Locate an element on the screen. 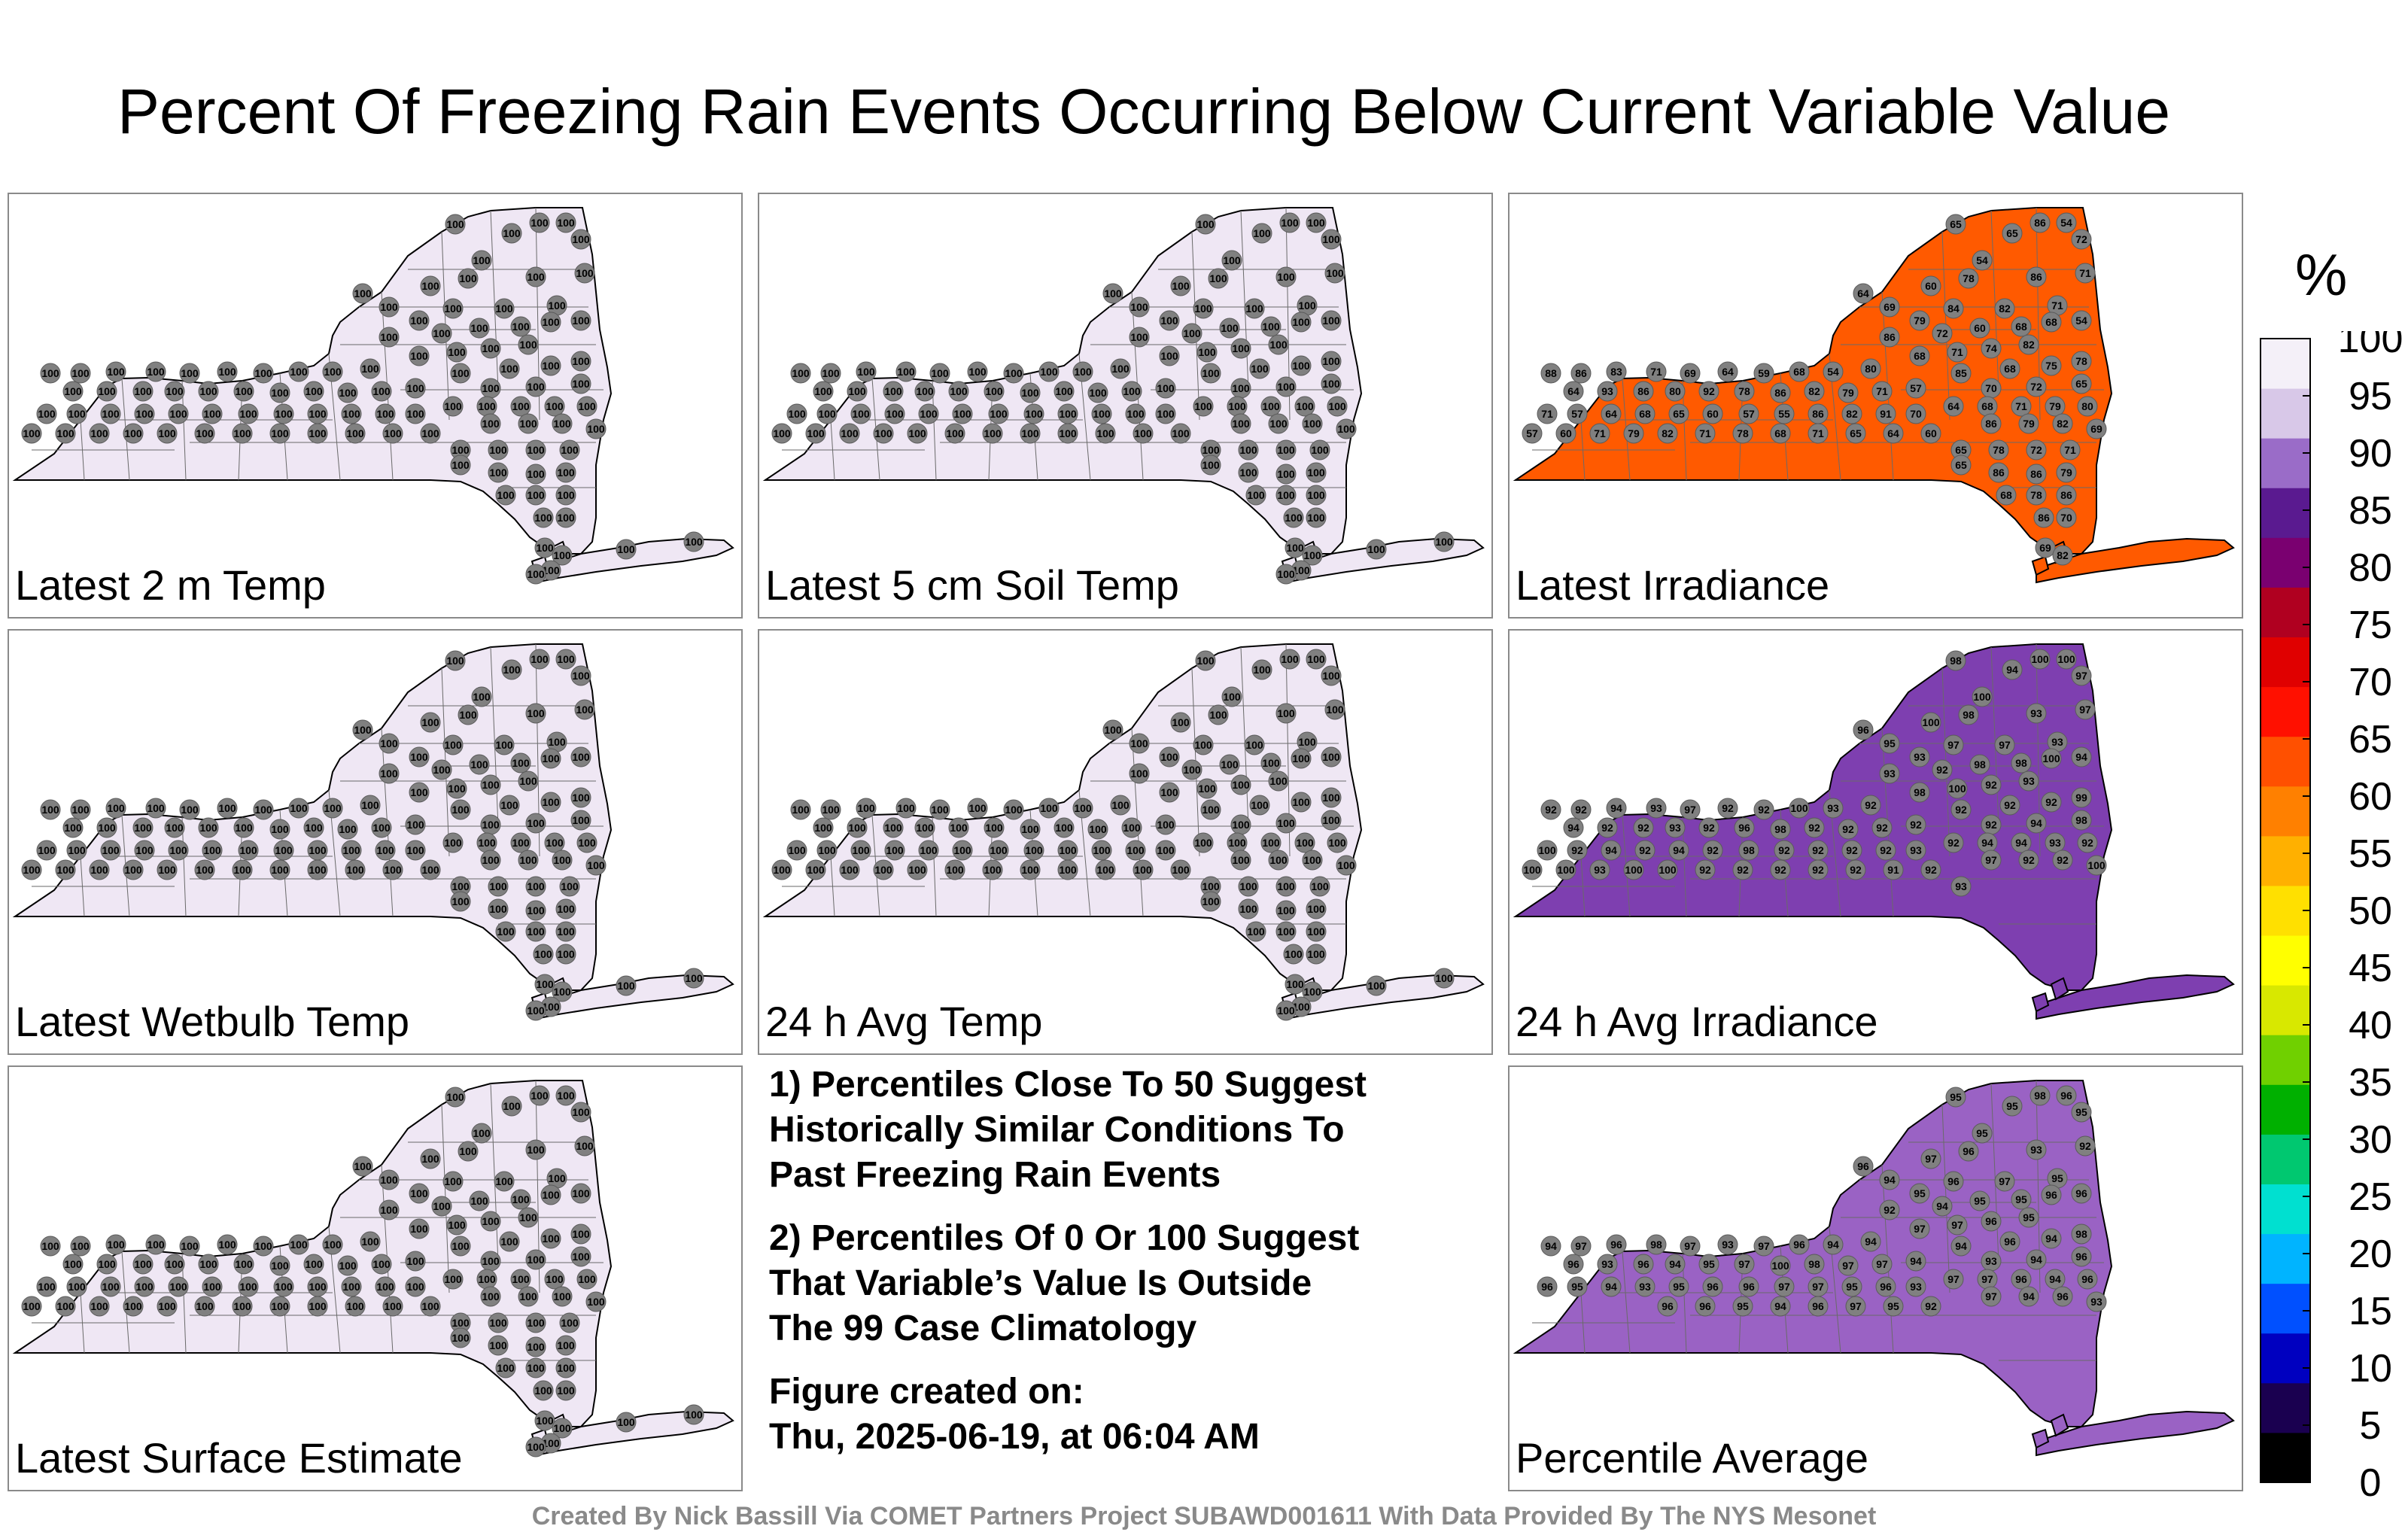  station-marker: 95 is located at coordinates (2021, 1199).